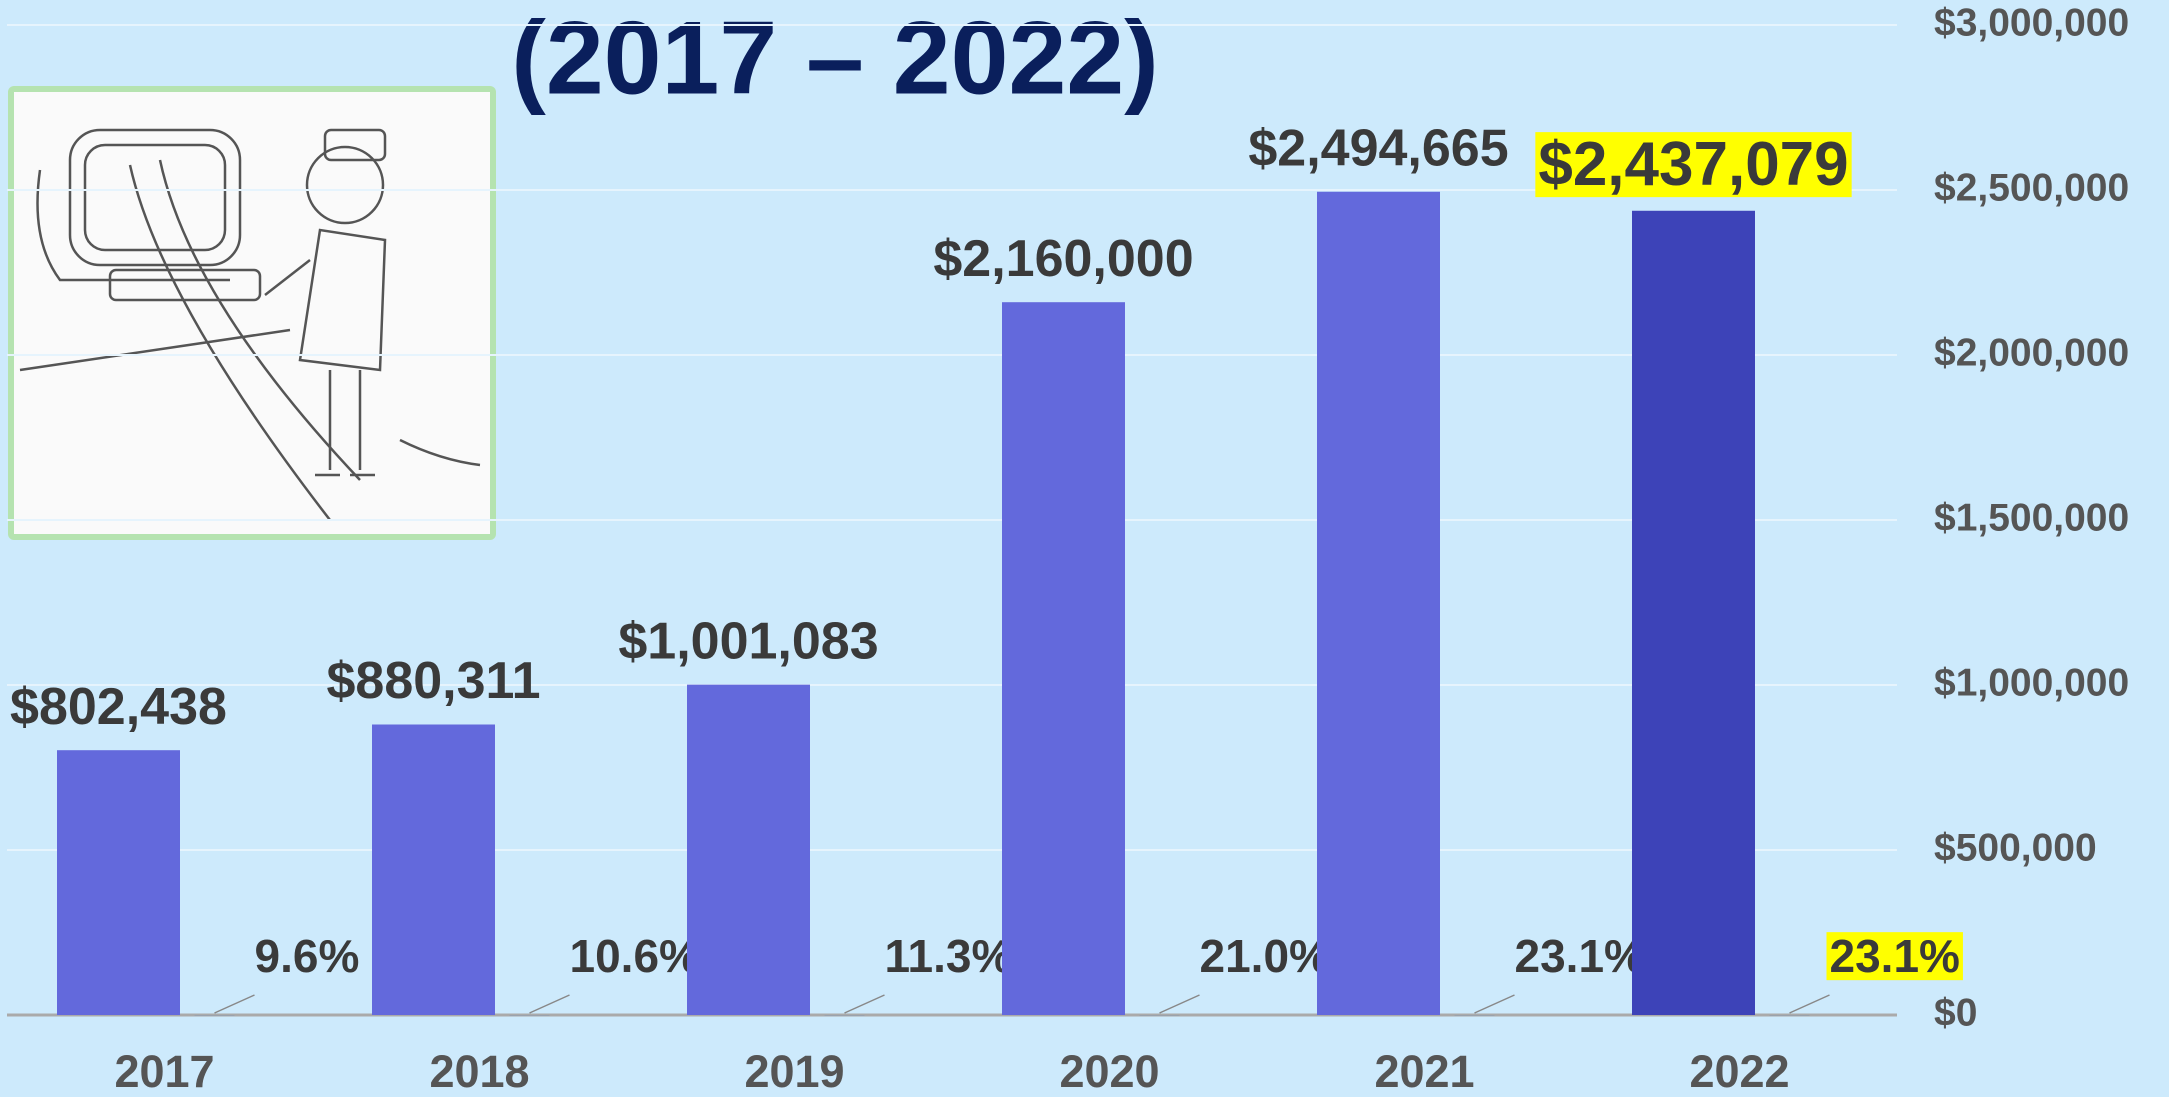 Image resolution: width=2169 pixels, height=1097 pixels. What do you see at coordinates (2015, 847) in the screenshot?
I see `y-tick-label: $500,000` at bounding box center [2015, 847].